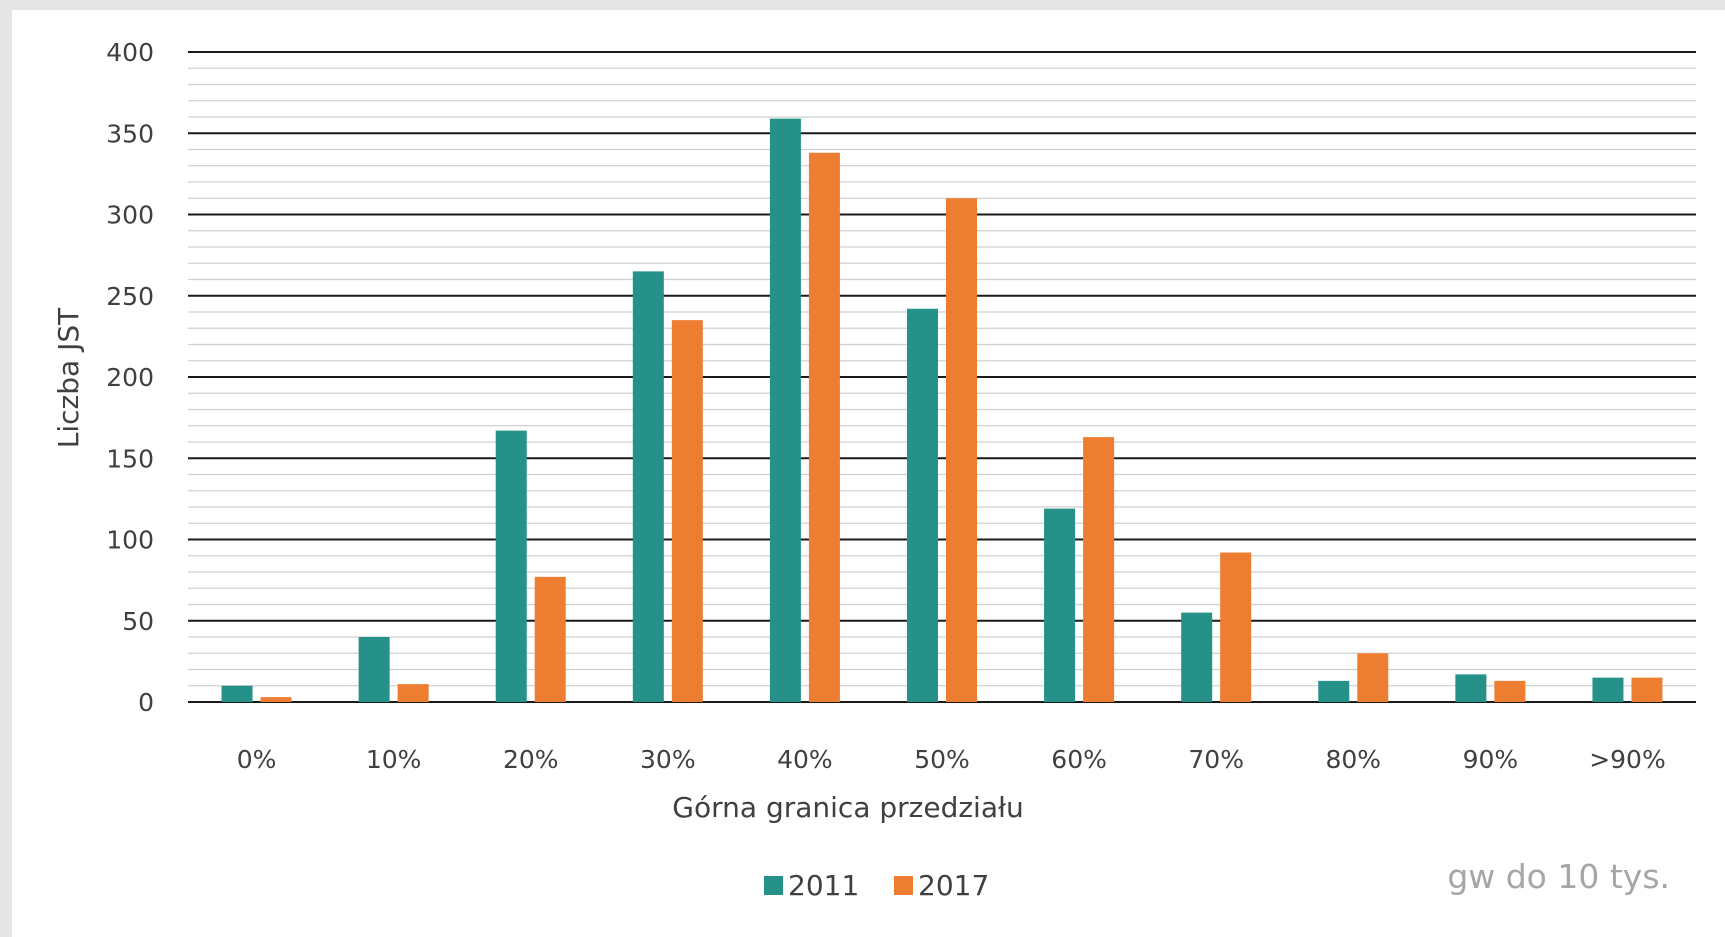  What do you see at coordinates (130, 52) in the screenshot?
I see `y-tick-label: 400` at bounding box center [130, 52].